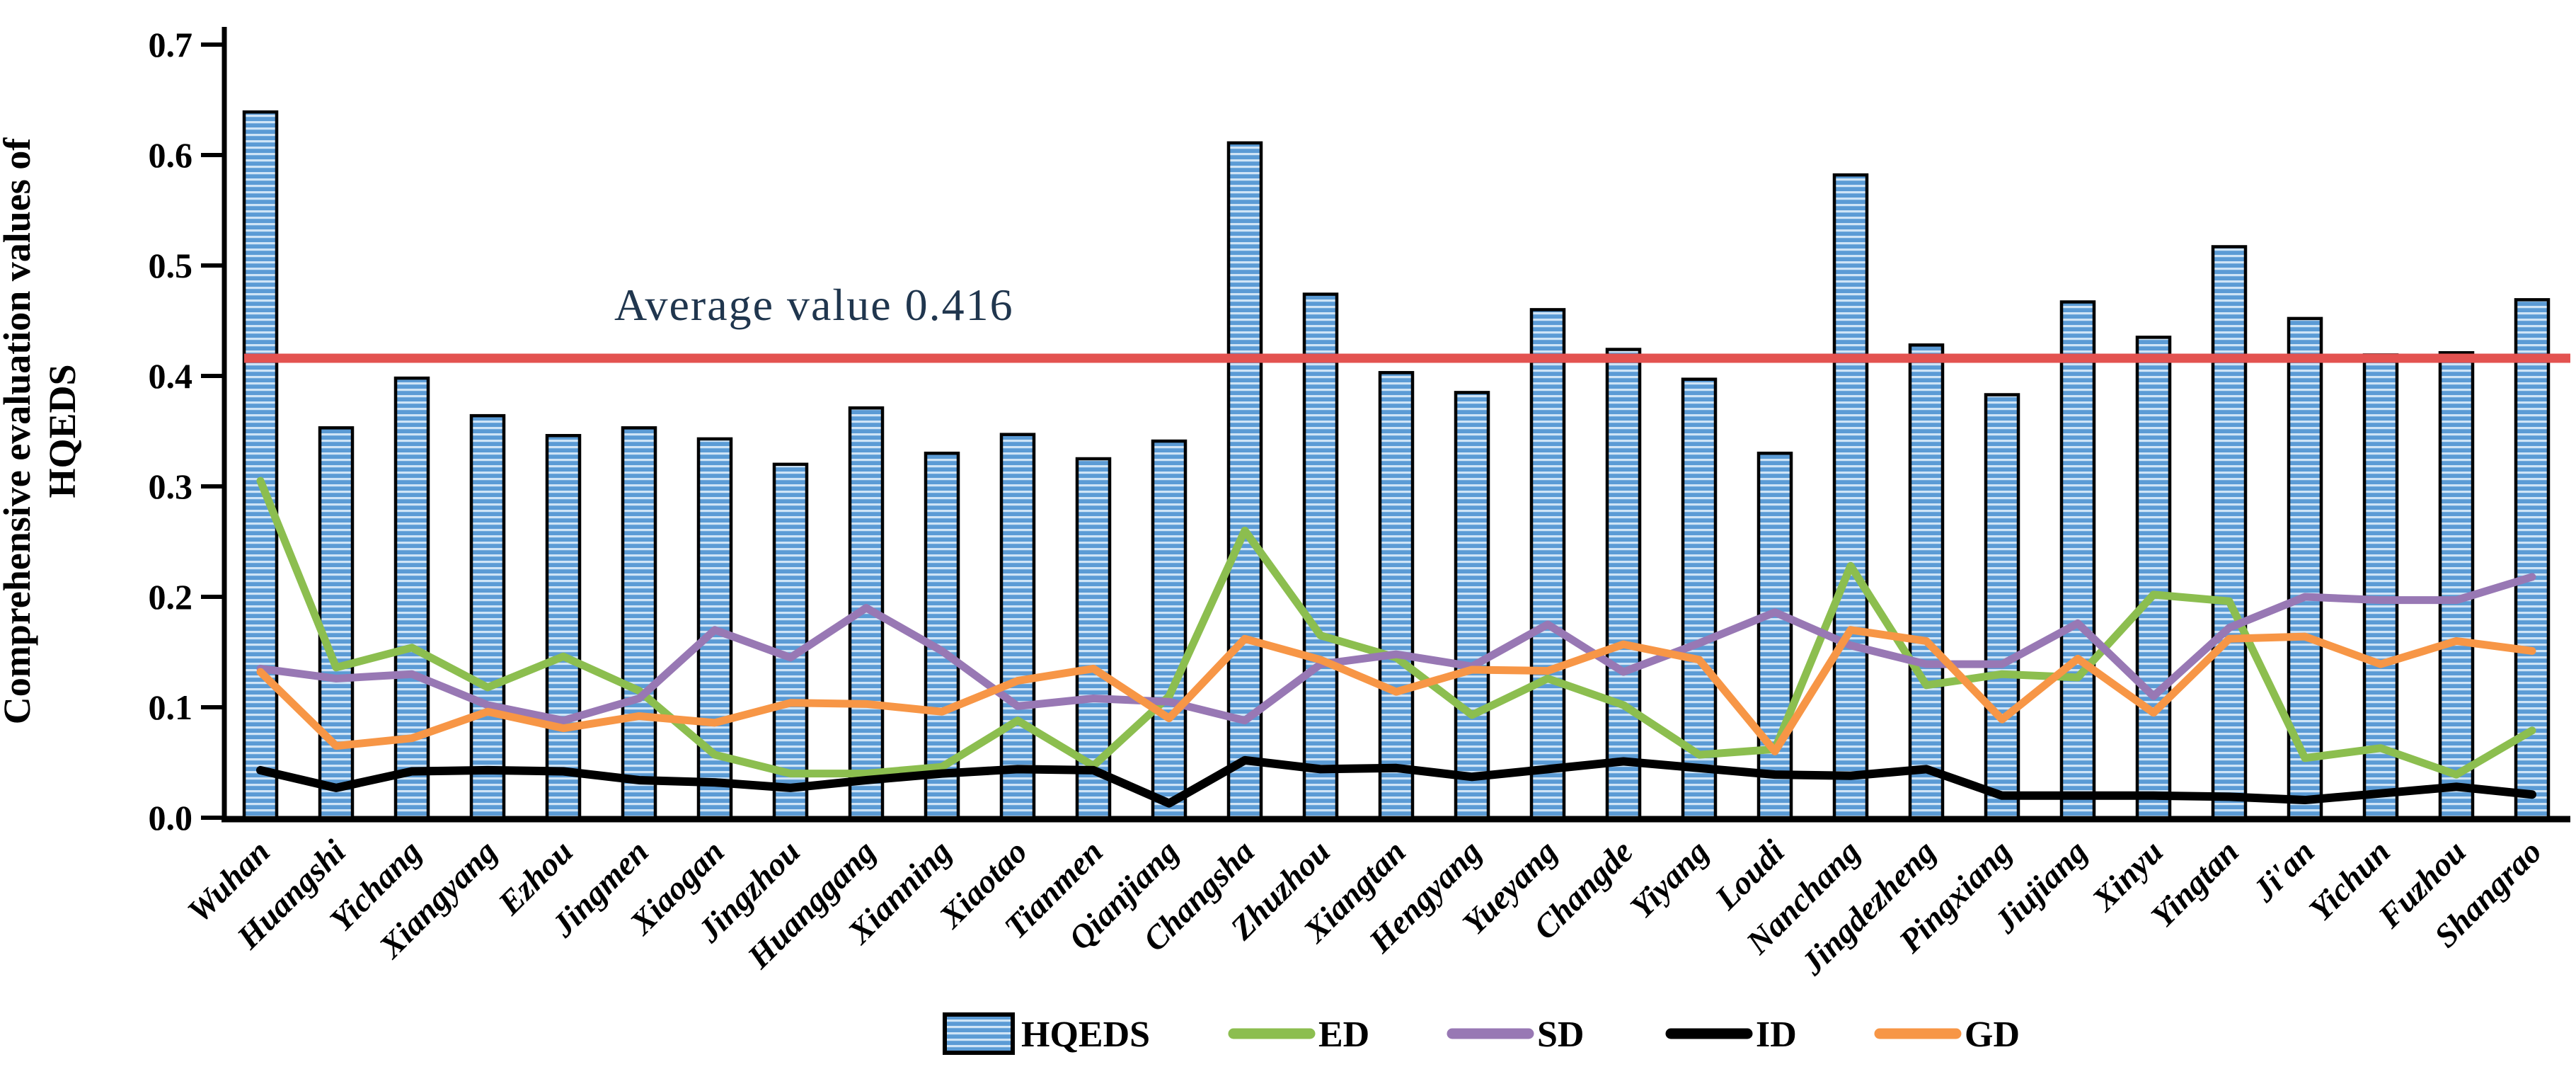  Describe the element at coordinates (171, 155) in the screenshot. I see `y-tick-label: 0.6` at that location.